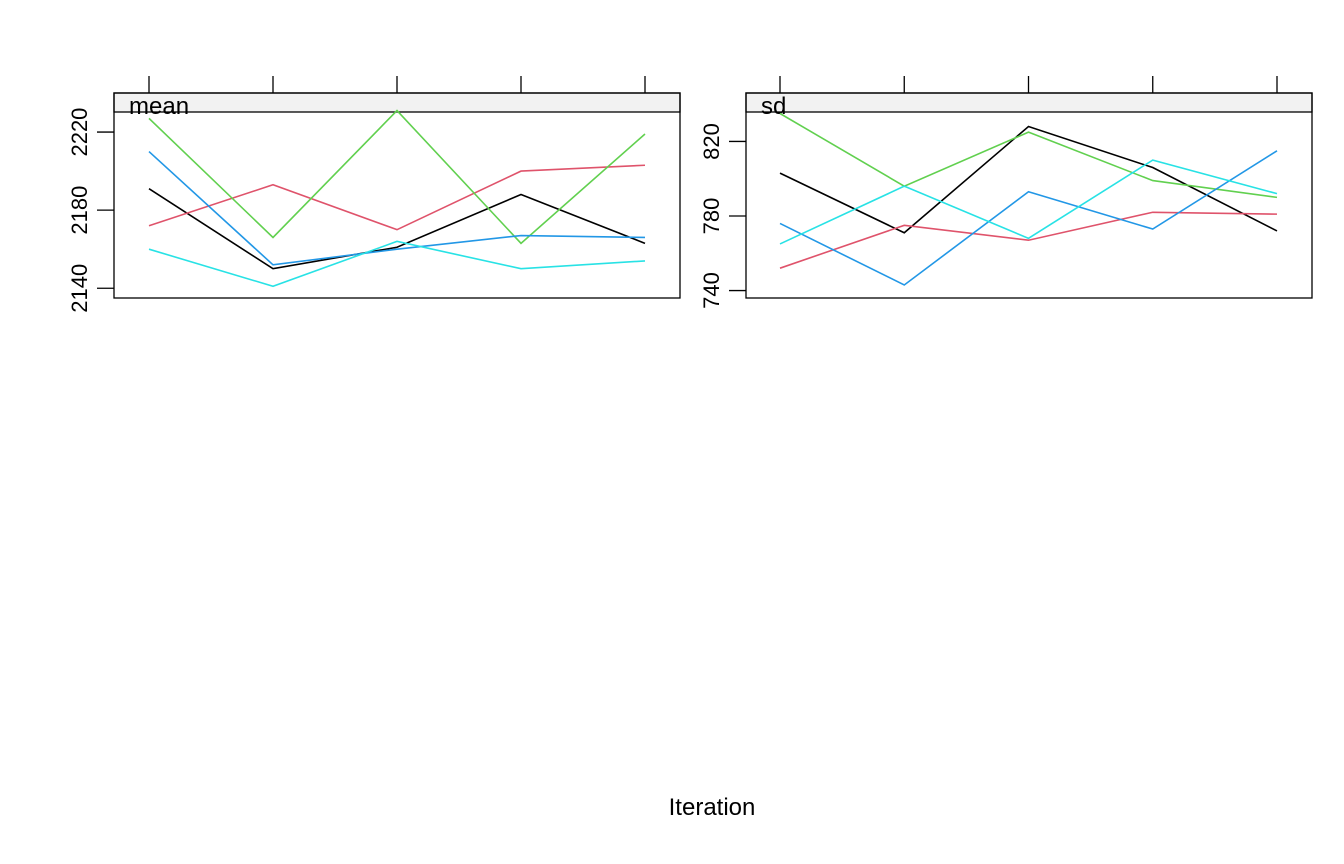 Image resolution: width=1344 pixels, height=864 pixels. Describe the element at coordinates (397, 84) in the screenshot. I see `x-ticks-mean` at that location.